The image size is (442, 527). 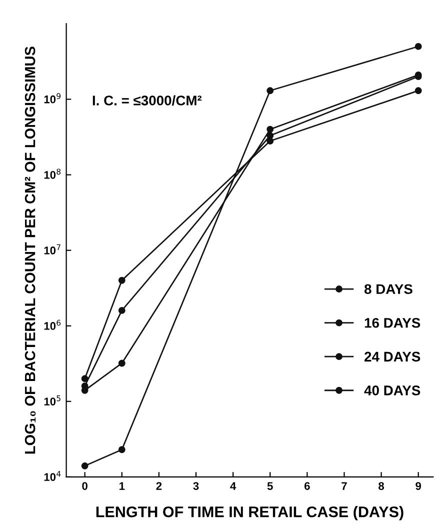 I want to click on legend-label: 8 DAYS, so click(x=388, y=289).